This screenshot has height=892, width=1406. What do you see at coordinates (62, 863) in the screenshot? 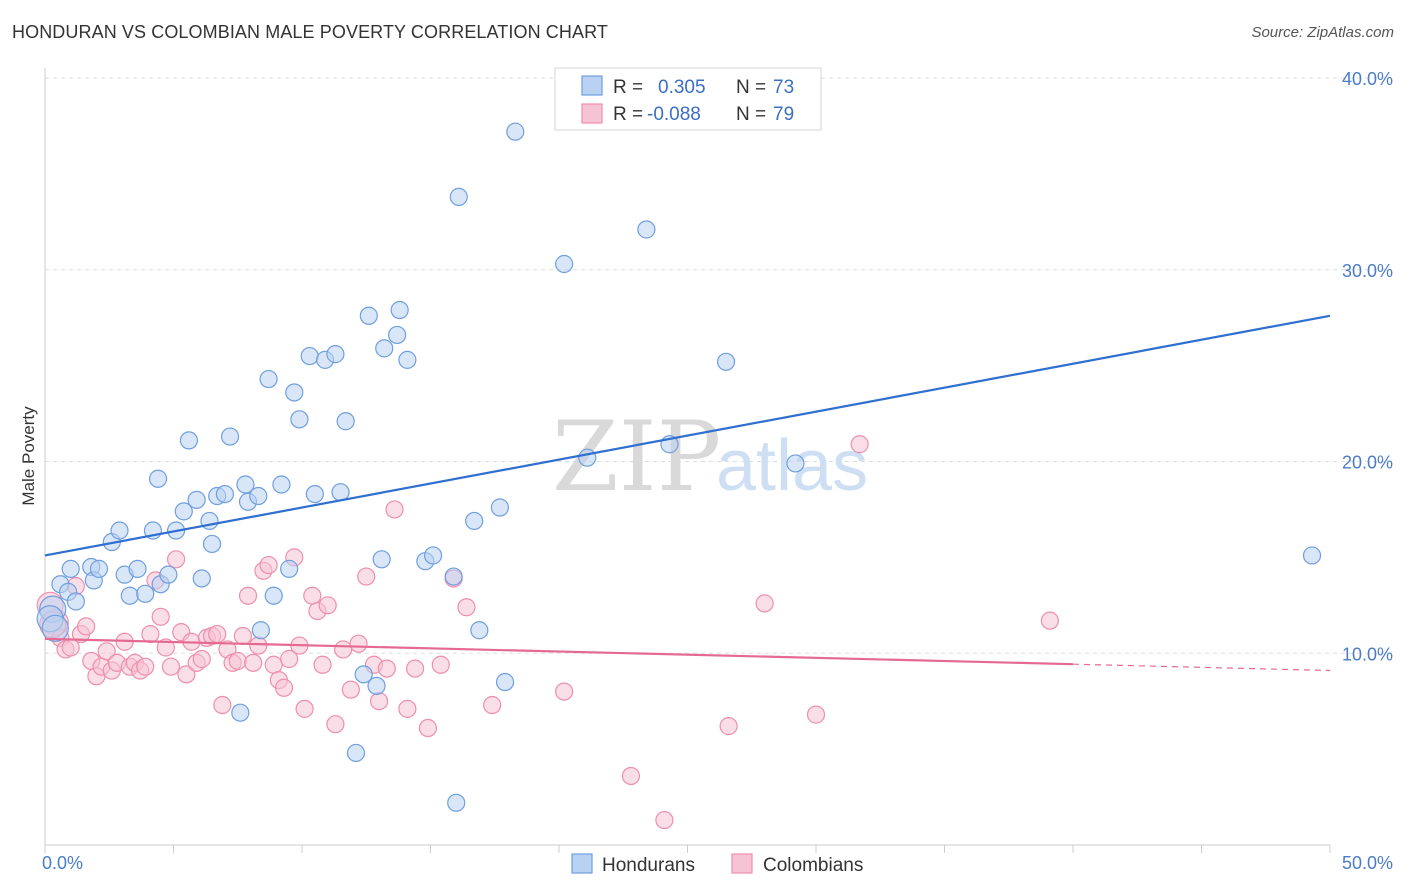
I see `x-tick-label: 0.0%` at bounding box center [62, 863].